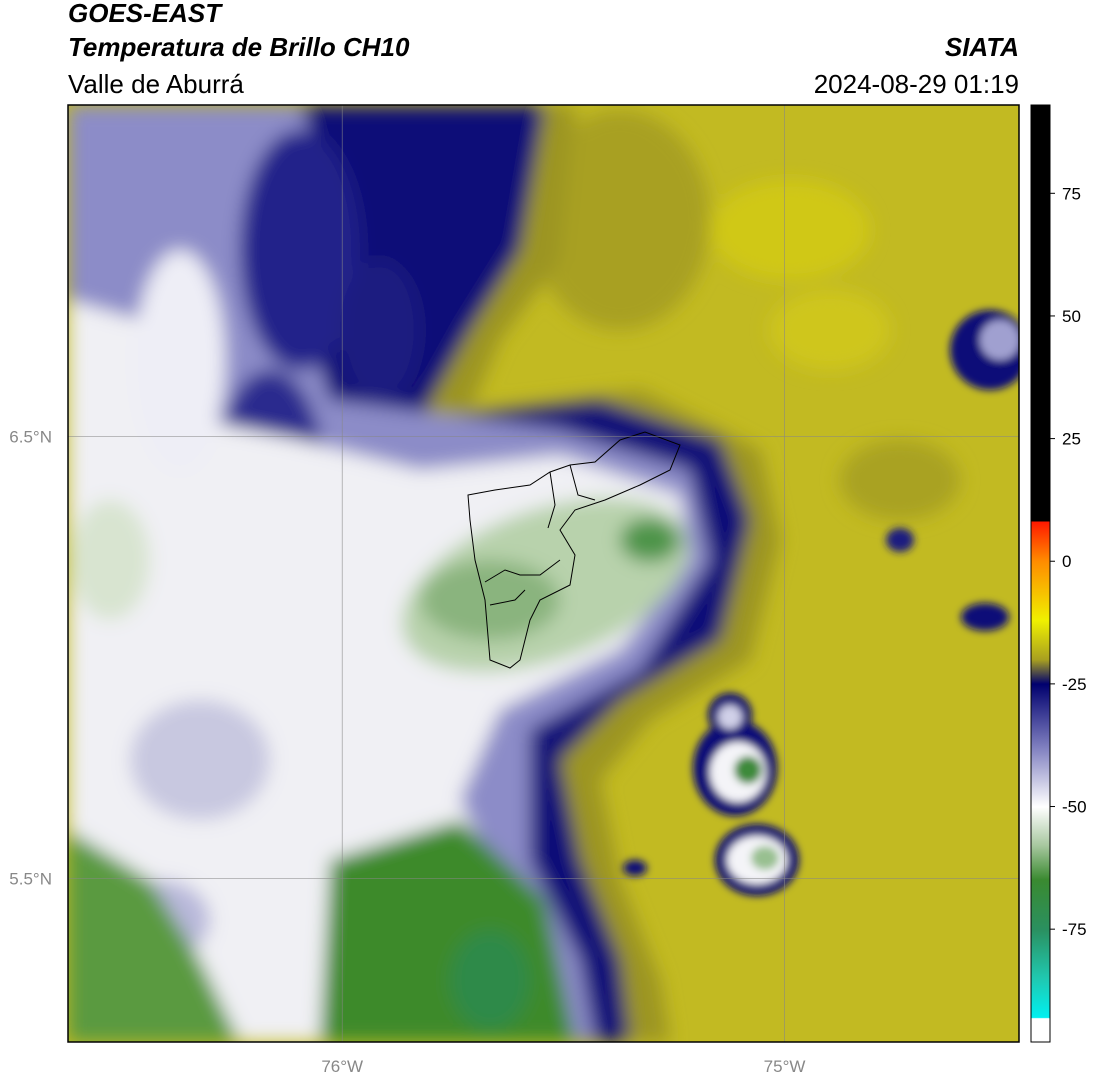 The width and height of the screenshot is (1094, 1078). I want to click on colorbar-tick-label: 0, so click(1066, 561).